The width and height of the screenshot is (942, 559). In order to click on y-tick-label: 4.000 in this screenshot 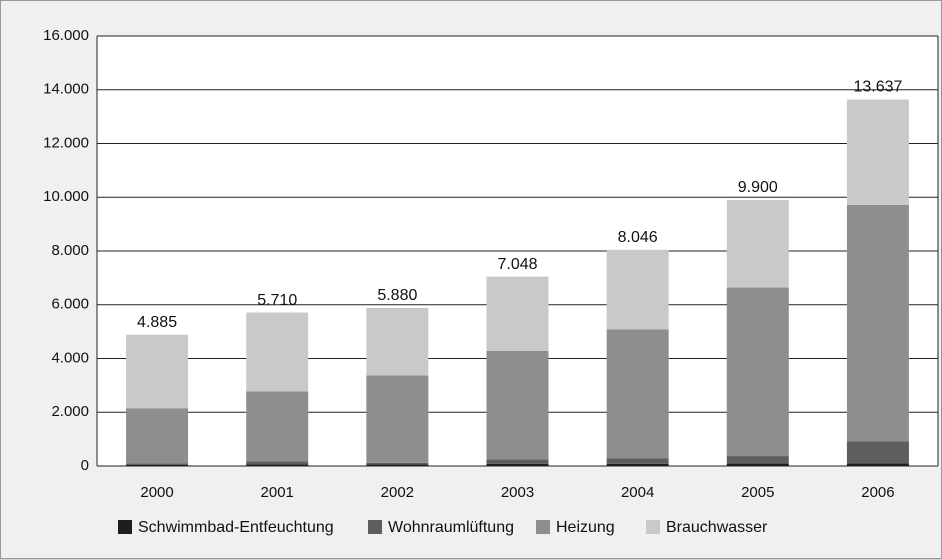, I will do `click(70, 357)`.